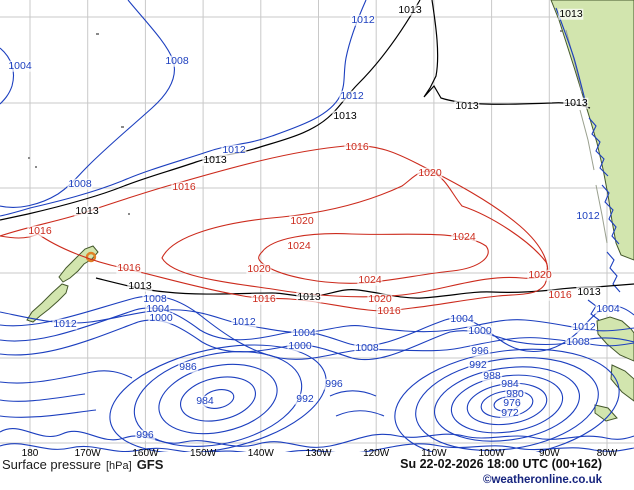 The height and width of the screenshot is (490, 634). What do you see at coordinates (87, 453) in the screenshot?
I see `lon-tick: 170W` at bounding box center [87, 453].